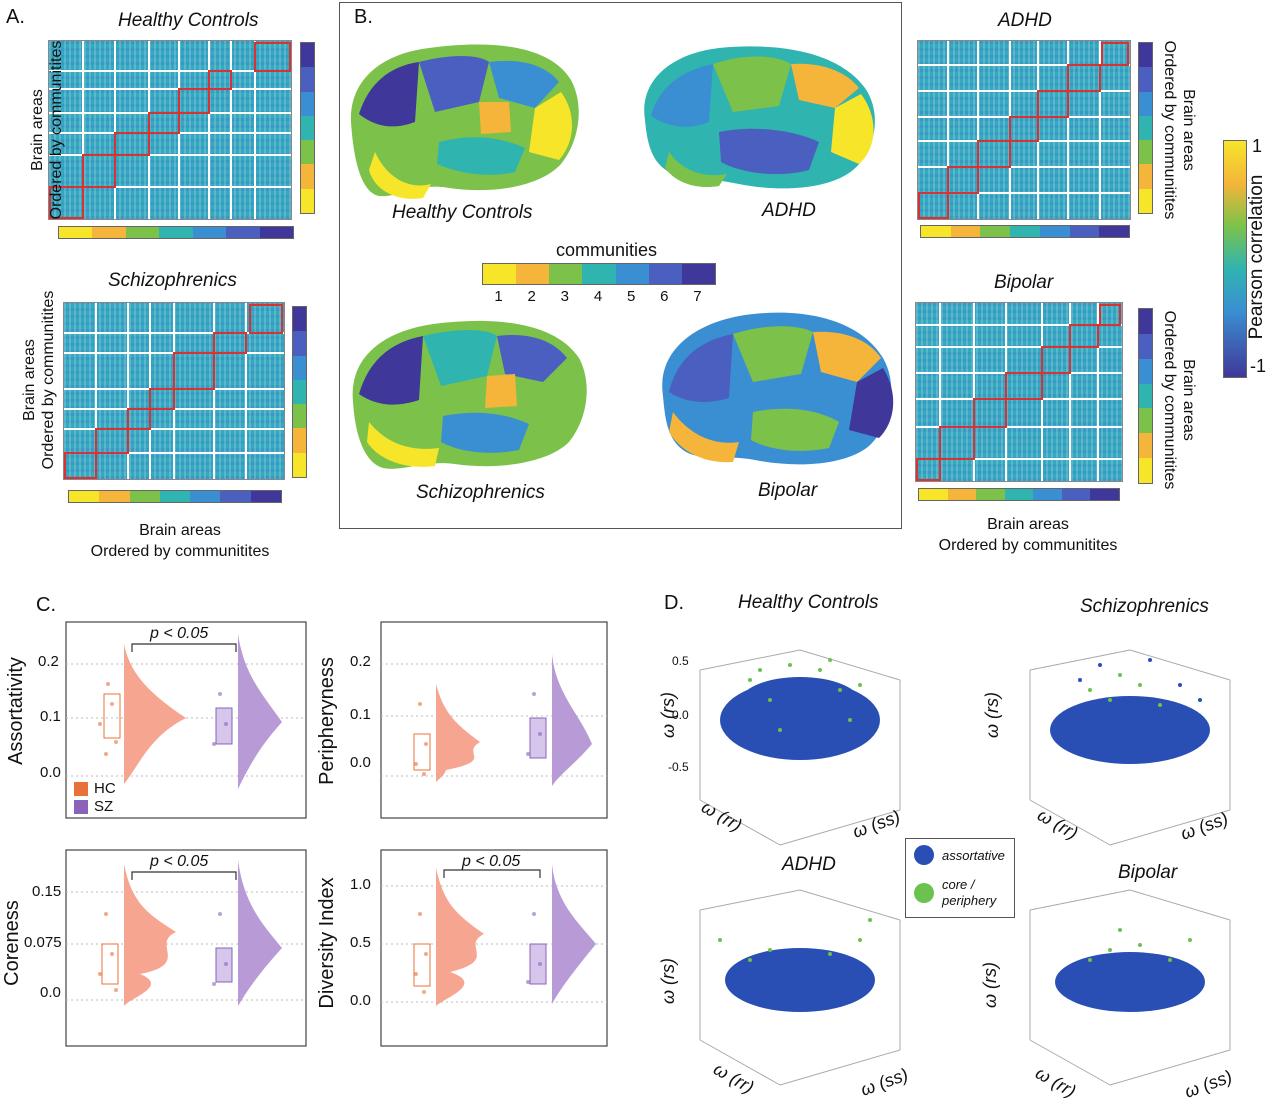  Describe the element at coordinates (1179, 130) in the screenshot. I see `adhd-matrix-ylabel: Brain areas Ordered by communitites` at that location.